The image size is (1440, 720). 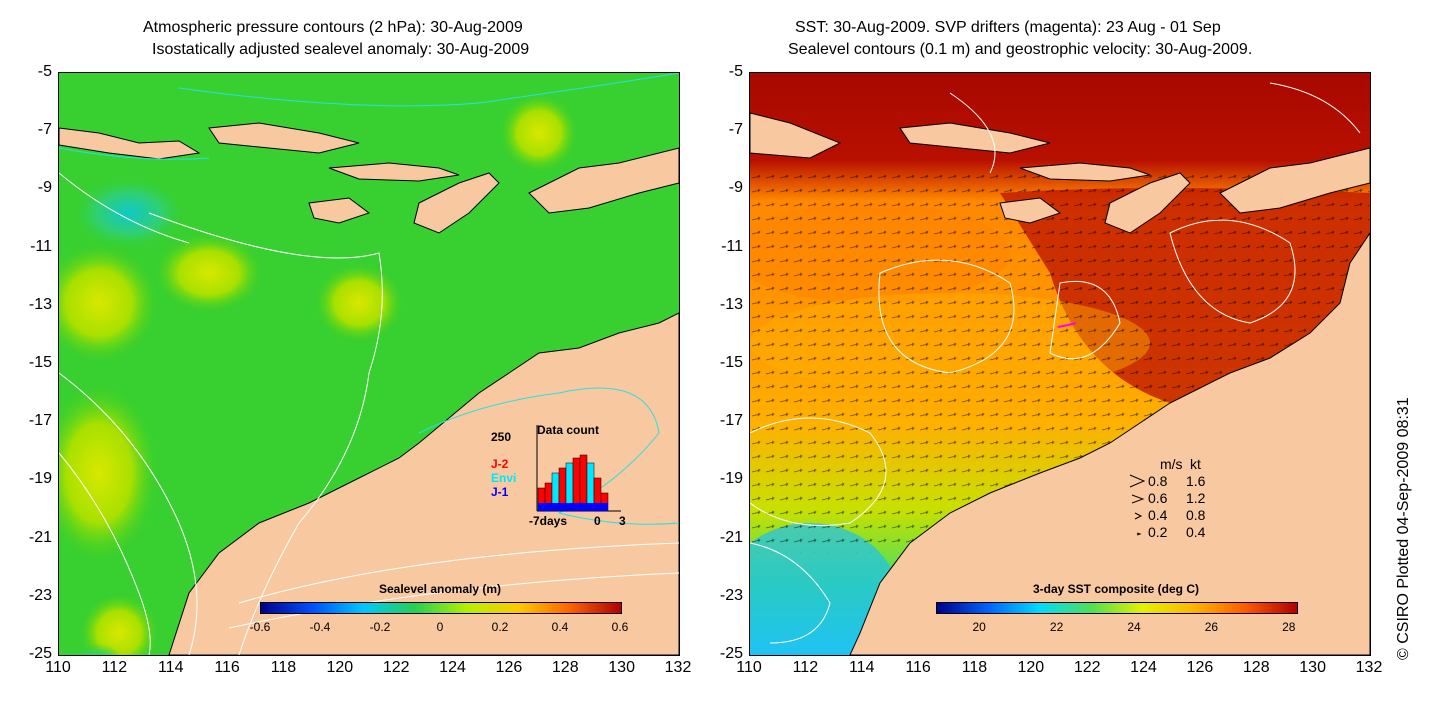 I want to click on colorbar-tick-label: 0.2, so click(x=500, y=627).